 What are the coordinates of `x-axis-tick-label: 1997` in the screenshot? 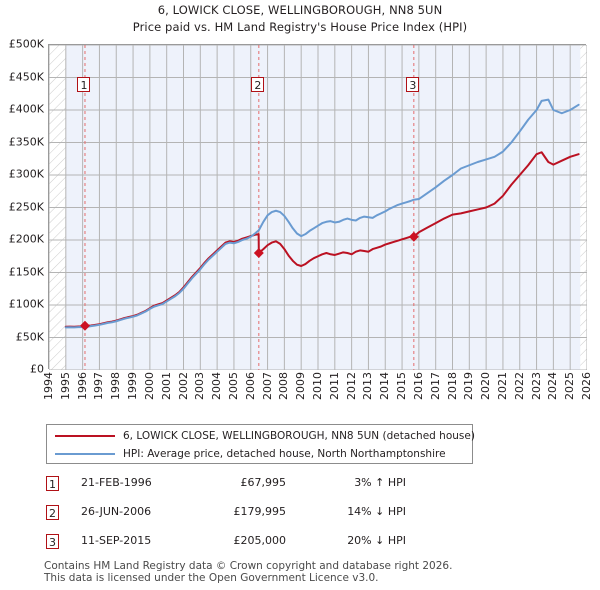 It's located at (99, 386).